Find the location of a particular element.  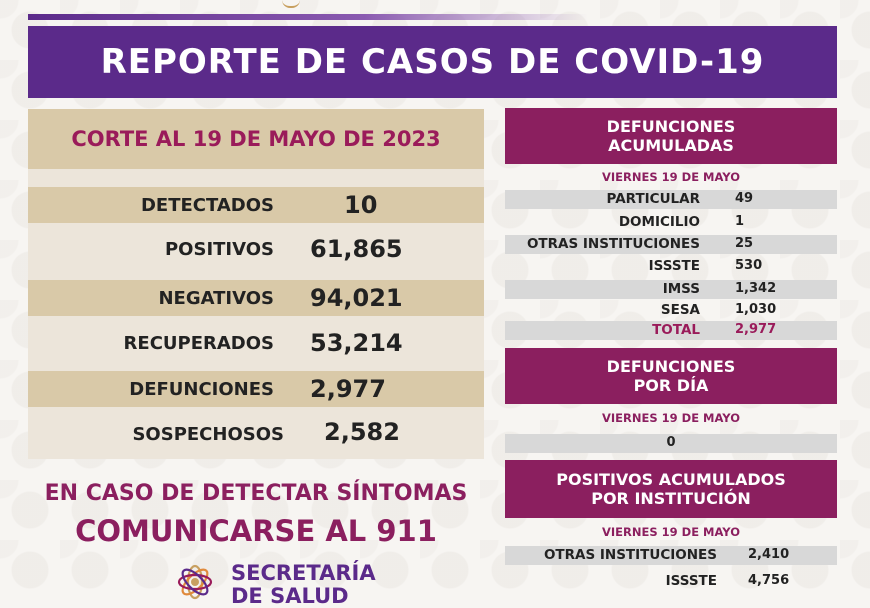

brand-line: SECRETARÍA is located at coordinates (303, 573).